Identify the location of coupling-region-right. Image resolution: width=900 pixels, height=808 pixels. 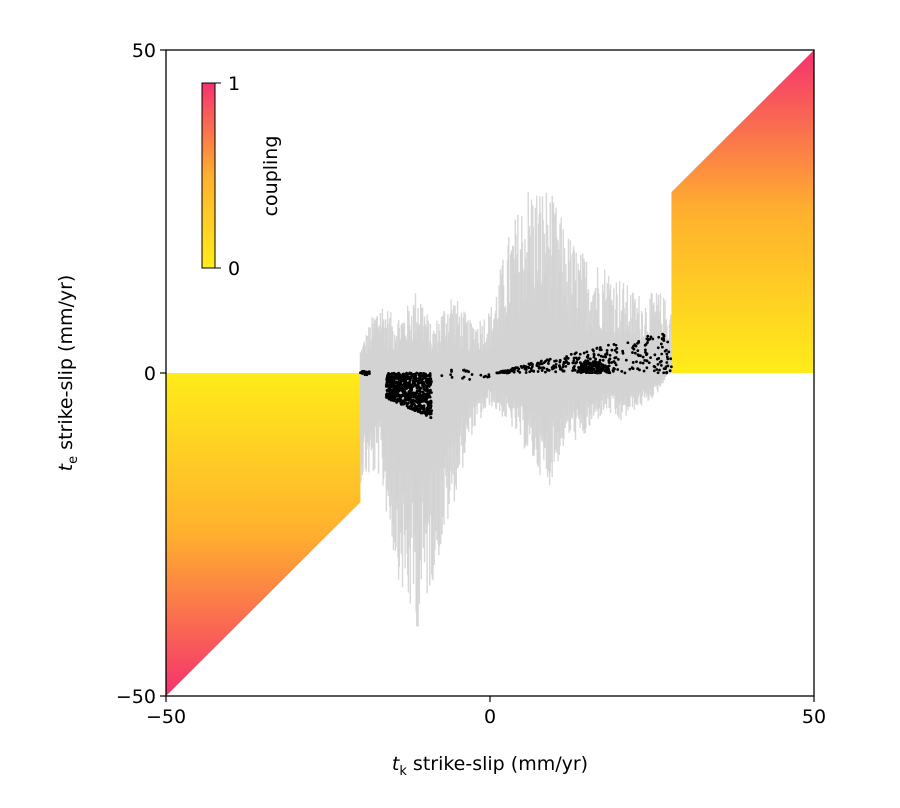
(742, 211).